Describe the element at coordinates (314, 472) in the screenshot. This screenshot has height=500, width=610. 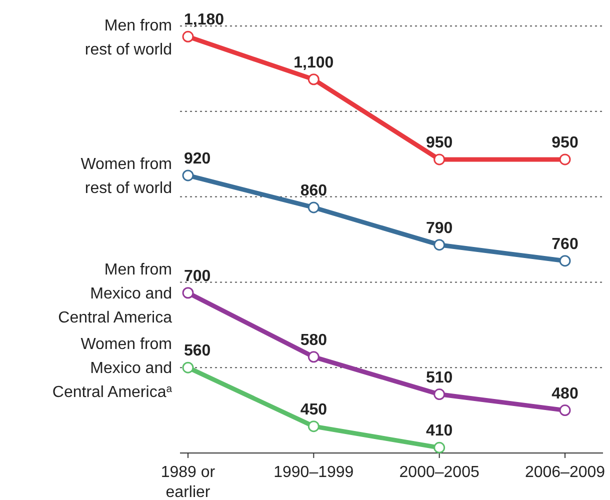
I see `x-tick-label: 1990–1999` at that location.